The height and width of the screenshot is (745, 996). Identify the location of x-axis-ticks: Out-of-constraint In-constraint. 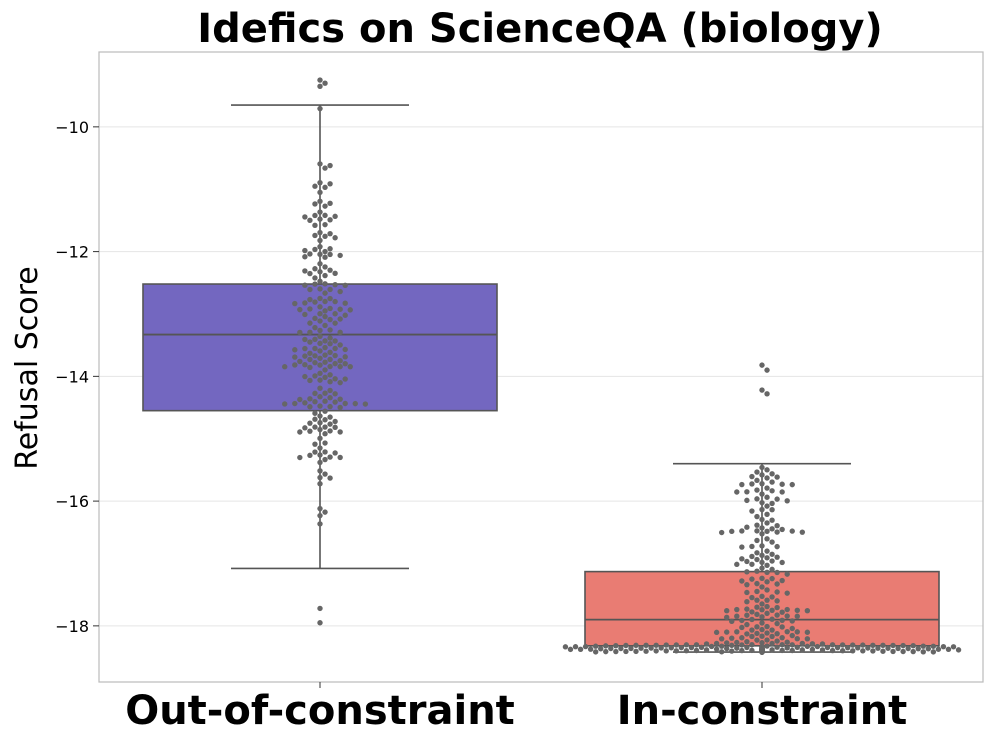
(516, 708).